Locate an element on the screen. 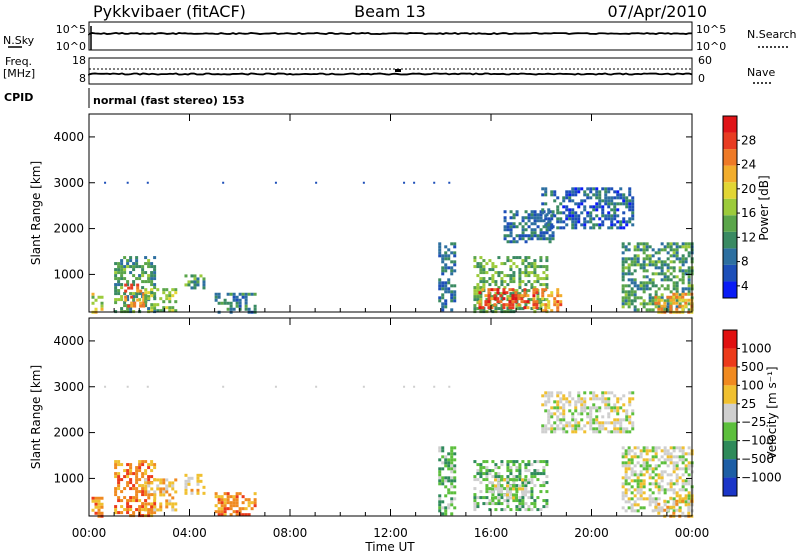 The image size is (800, 554). y-tick-label: 3000 is located at coordinates (68, 387).